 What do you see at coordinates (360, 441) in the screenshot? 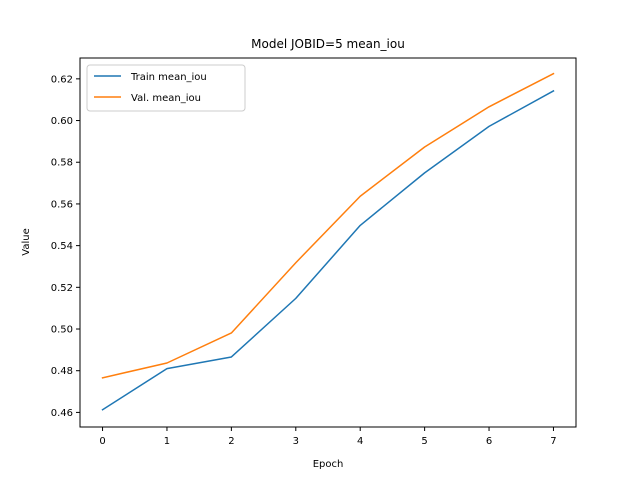
I see `x-tick-label: 4` at bounding box center [360, 441].